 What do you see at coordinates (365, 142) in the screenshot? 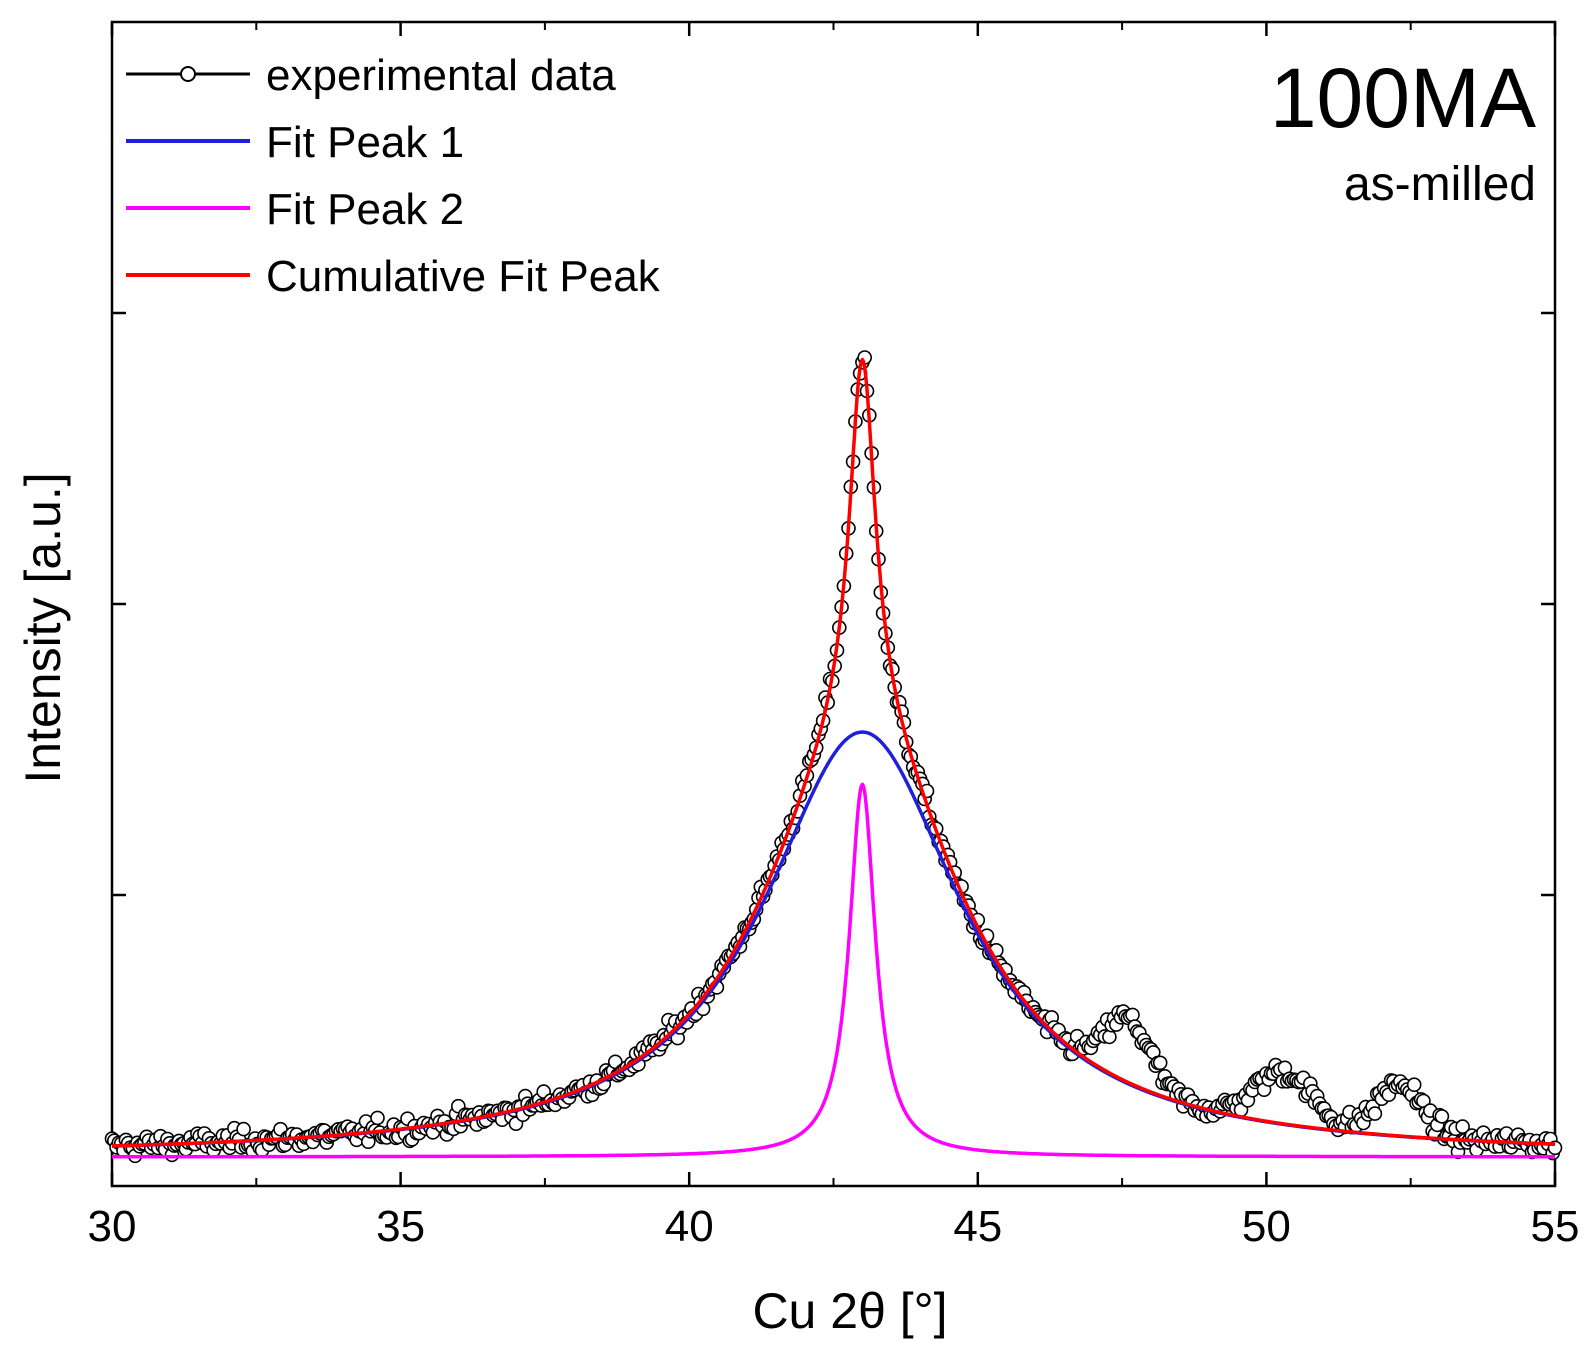
I see `legend-label-fit-peak-1: Fit Peak 1` at bounding box center [365, 142].